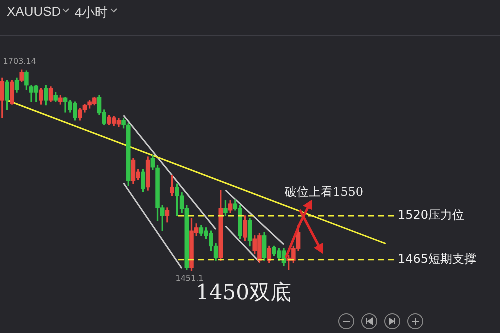 Image resolution: width=500 pixels, height=333 pixels. What do you see at coordinates (91, 13) in the screenshot?
I see `chart-subtitle: 4小时` at bounding box center [91, 13].